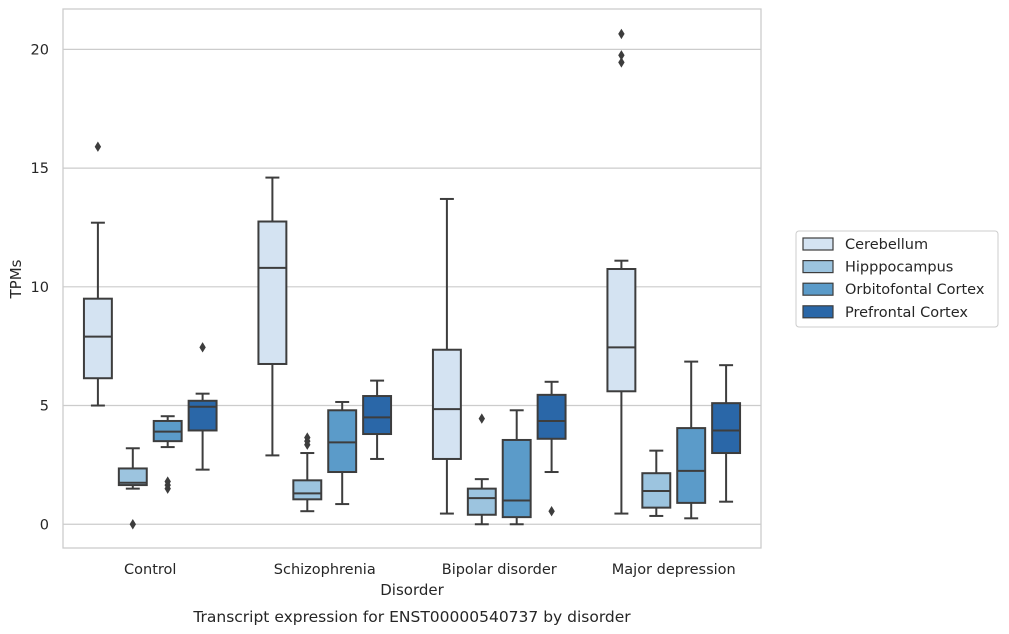 The height and width of the screenshot is (634, 1009). What do you see at coordinates (886, 245) in the screenshot?
I see `legend-entry-label: Cerebellum` at bounding box center [886, 245].